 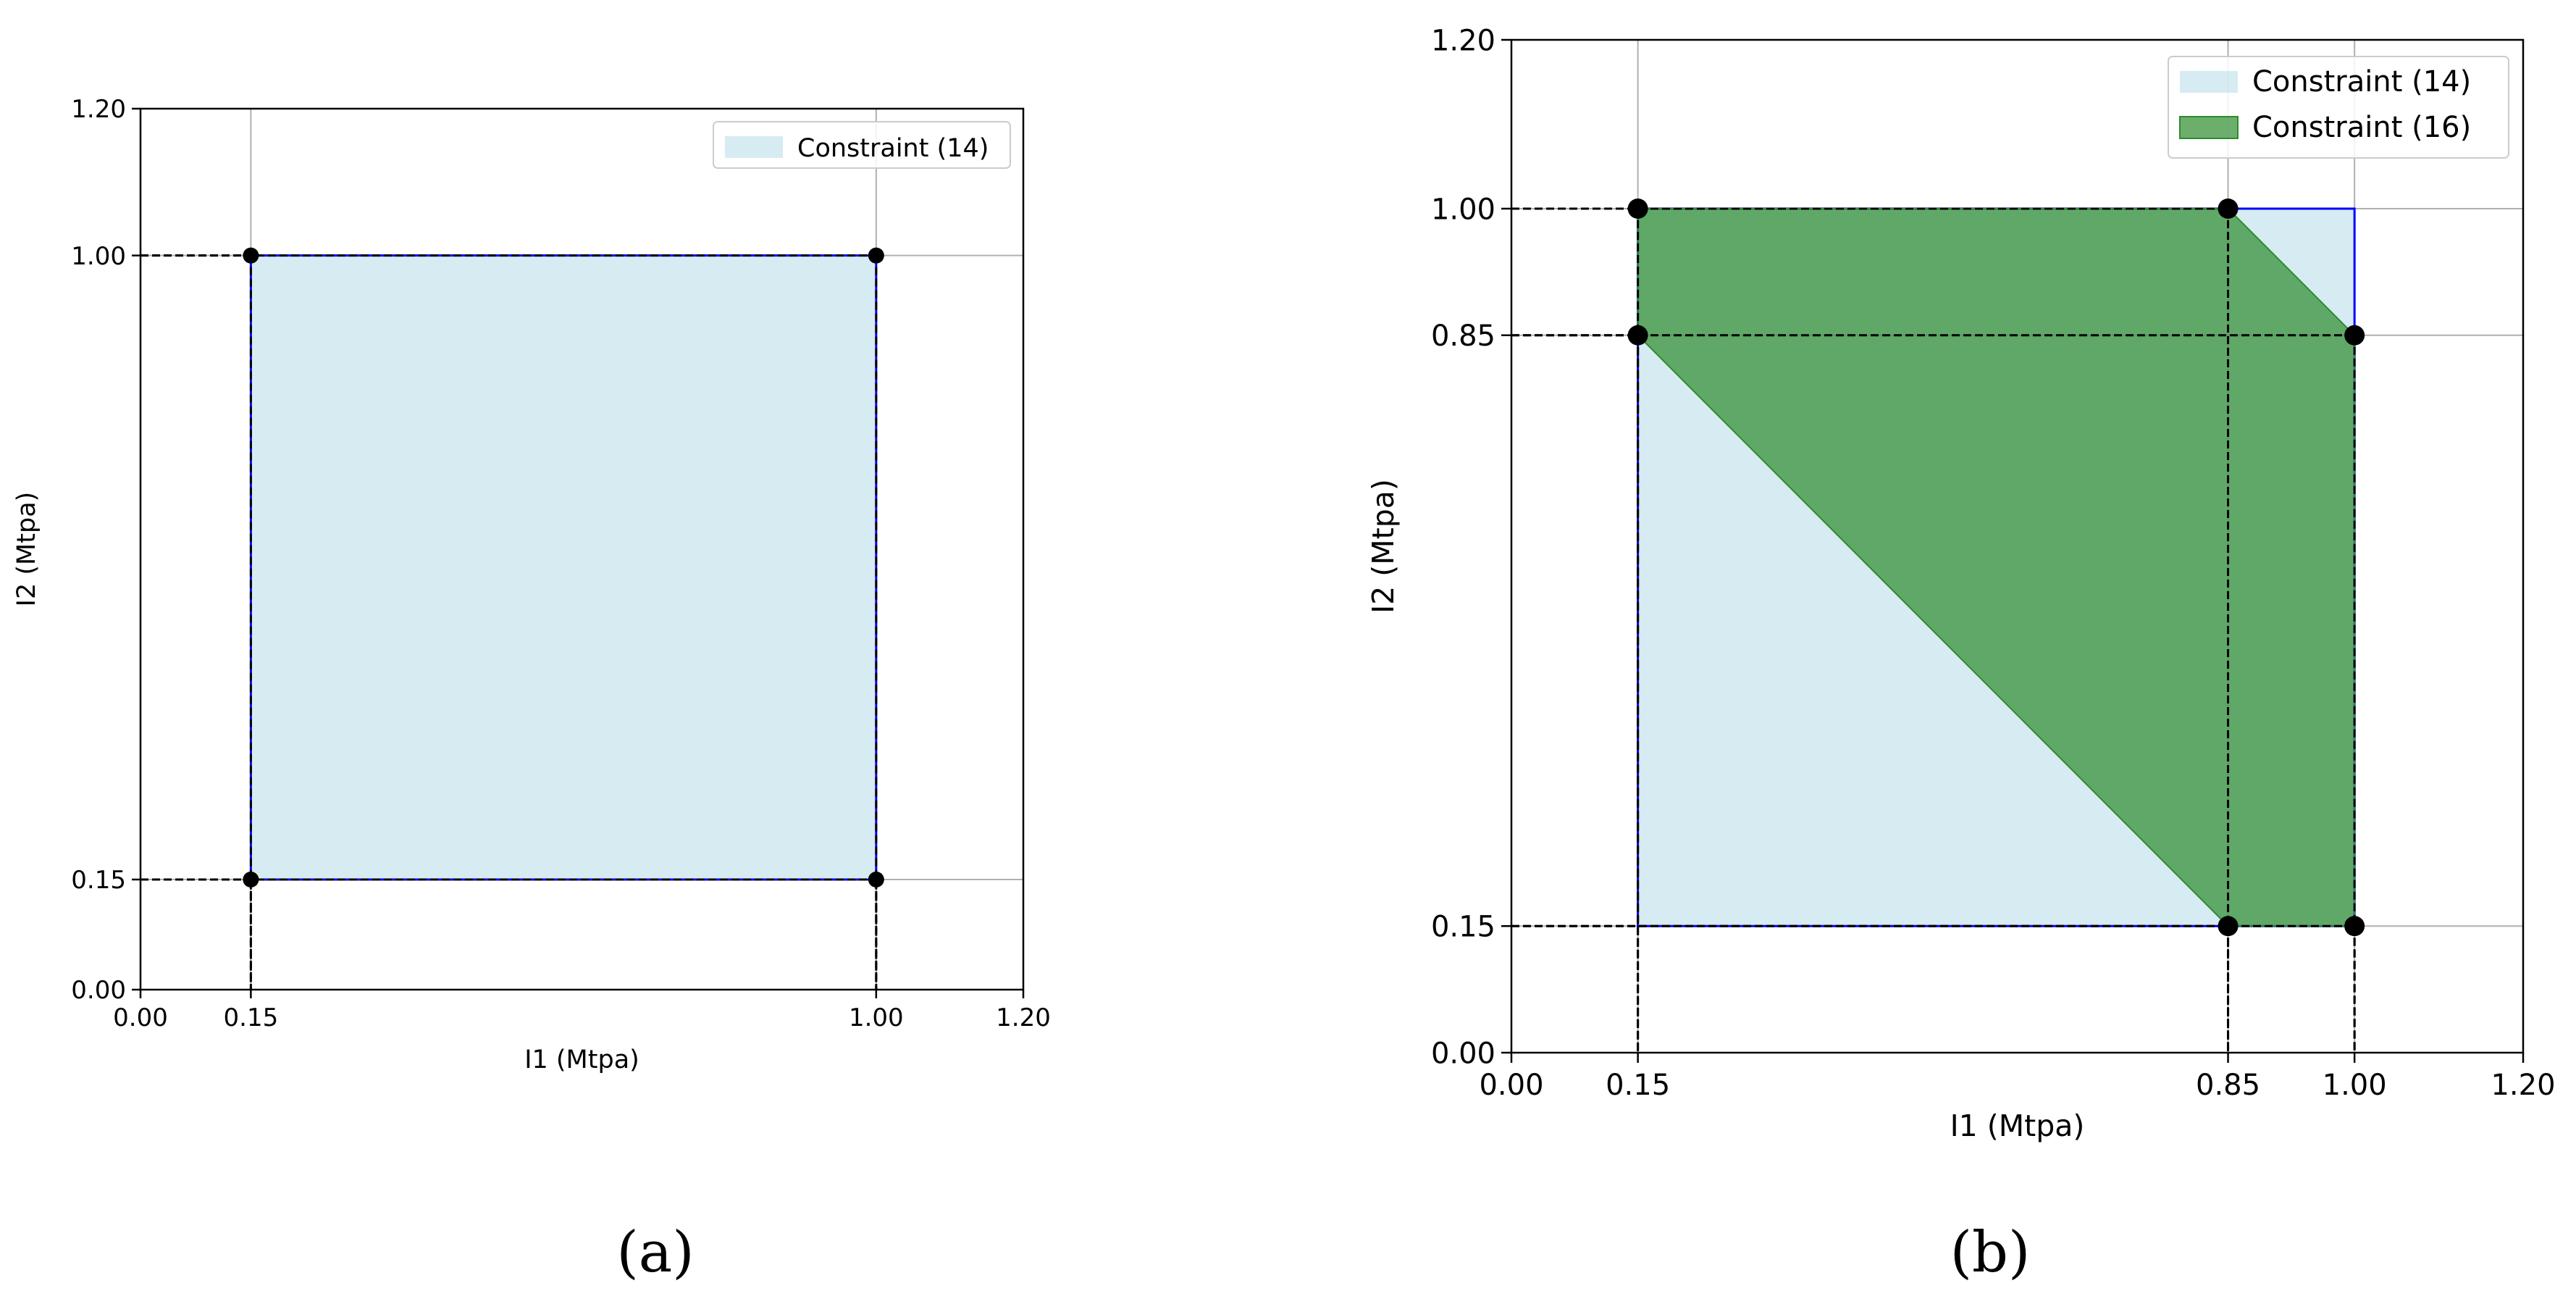 I want to click on legend-entry-1: Constraint (16), so click(x=2361, y=127).